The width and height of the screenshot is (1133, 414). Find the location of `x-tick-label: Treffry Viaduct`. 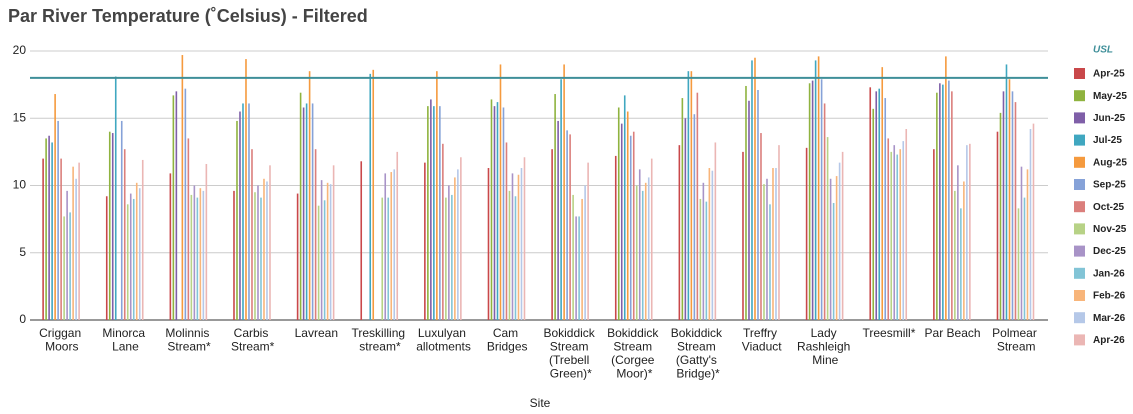

x-tick-label: Treffry Viaduct is located at coordinates (762, 340).